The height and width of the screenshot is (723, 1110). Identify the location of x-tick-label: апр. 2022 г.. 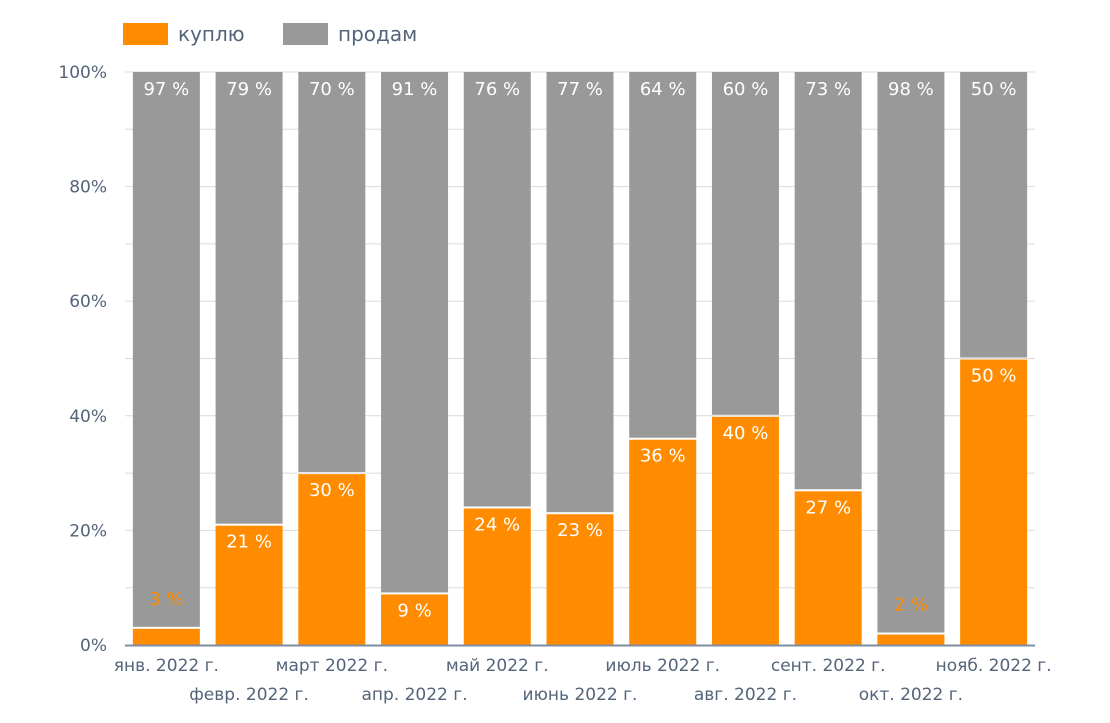
(414, 695).